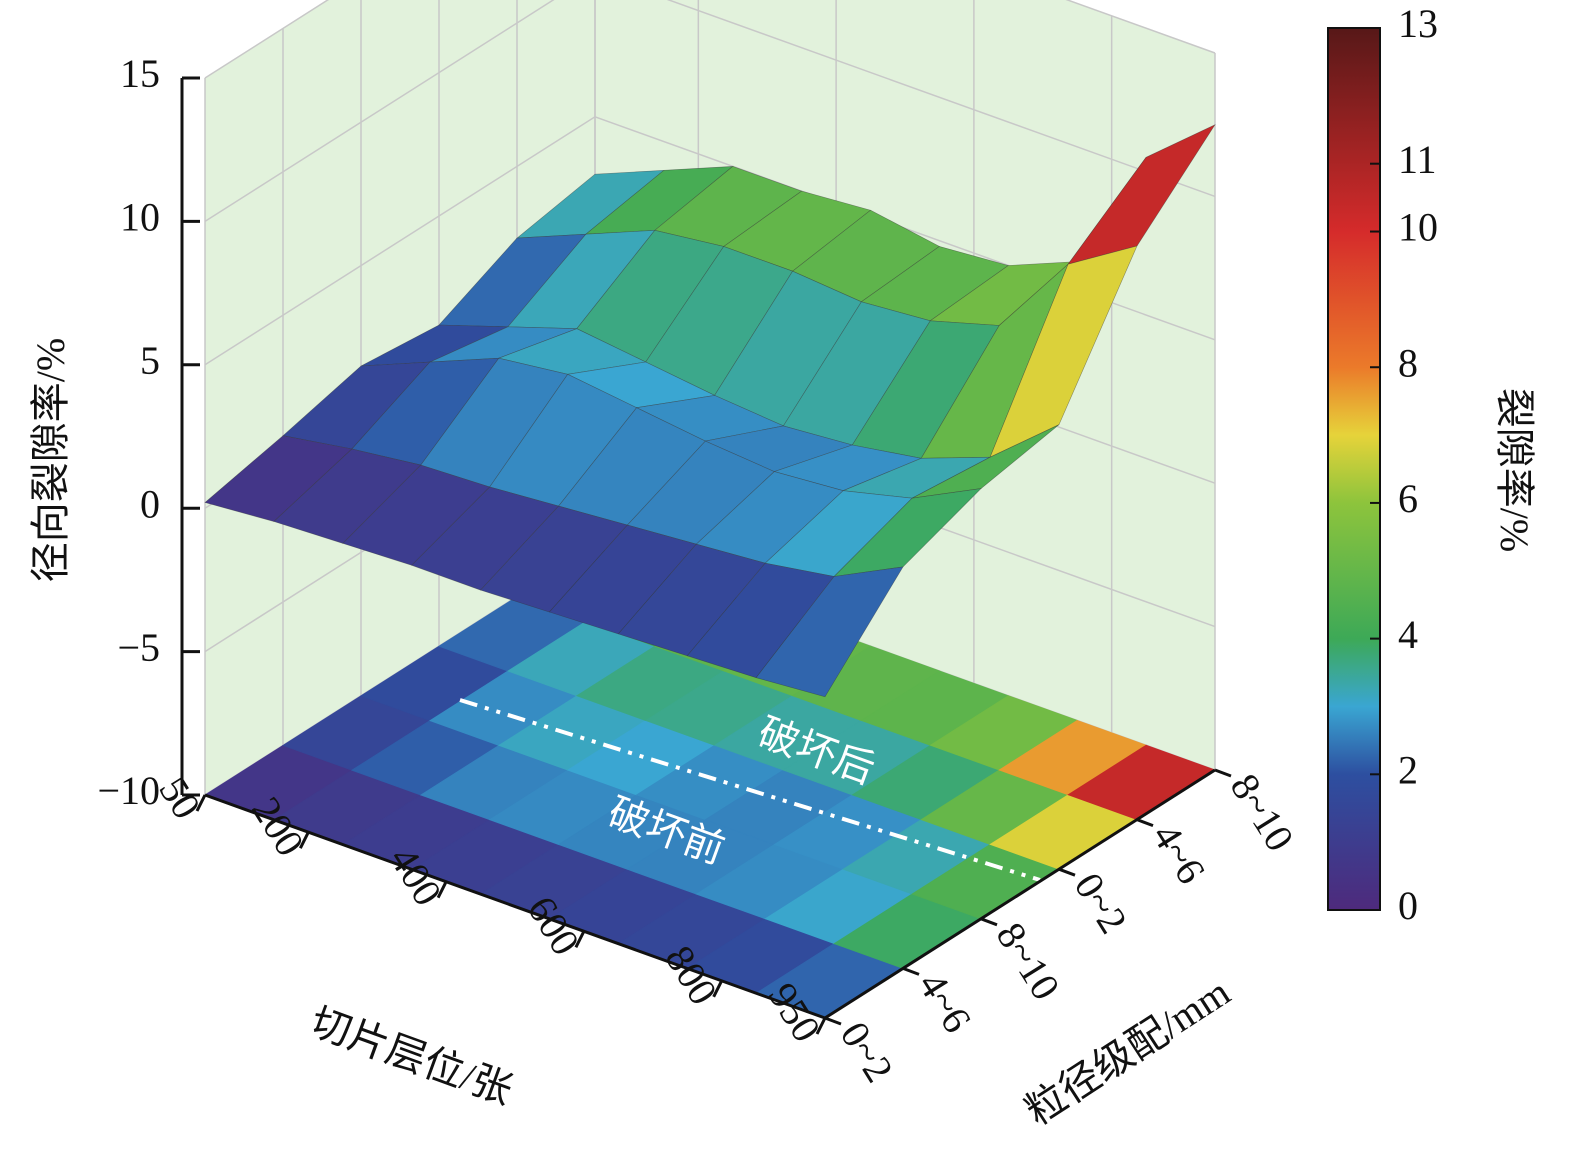 This screenshot has width=1575, height=1174. I want to click on z-tick-label: 0, so click(150, 503).